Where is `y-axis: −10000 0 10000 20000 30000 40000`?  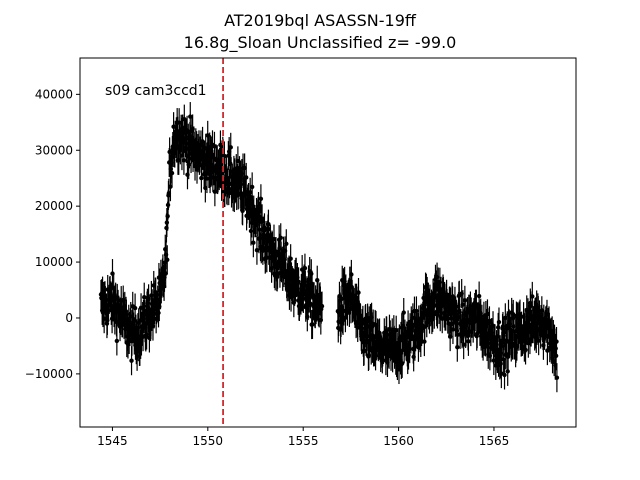 y-axis: −10000 0 10000 20000 30000 40000 is located at coordinates (52, 234).